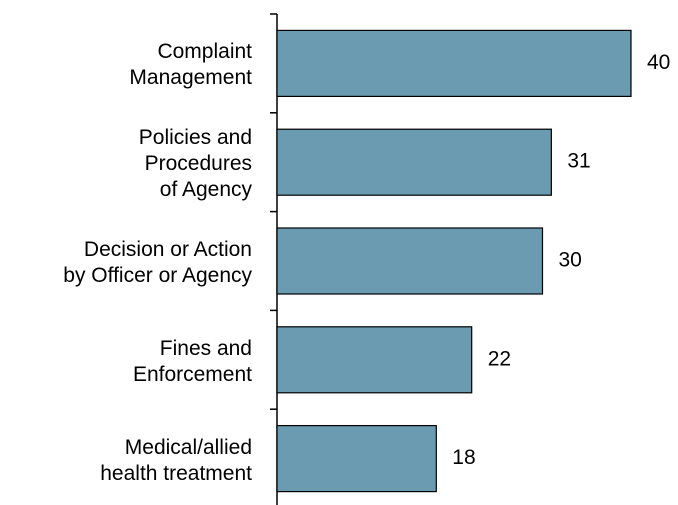 The height and width of the screenshot is (505, 678). I want to click on value-label: 30, so click(570, 260).